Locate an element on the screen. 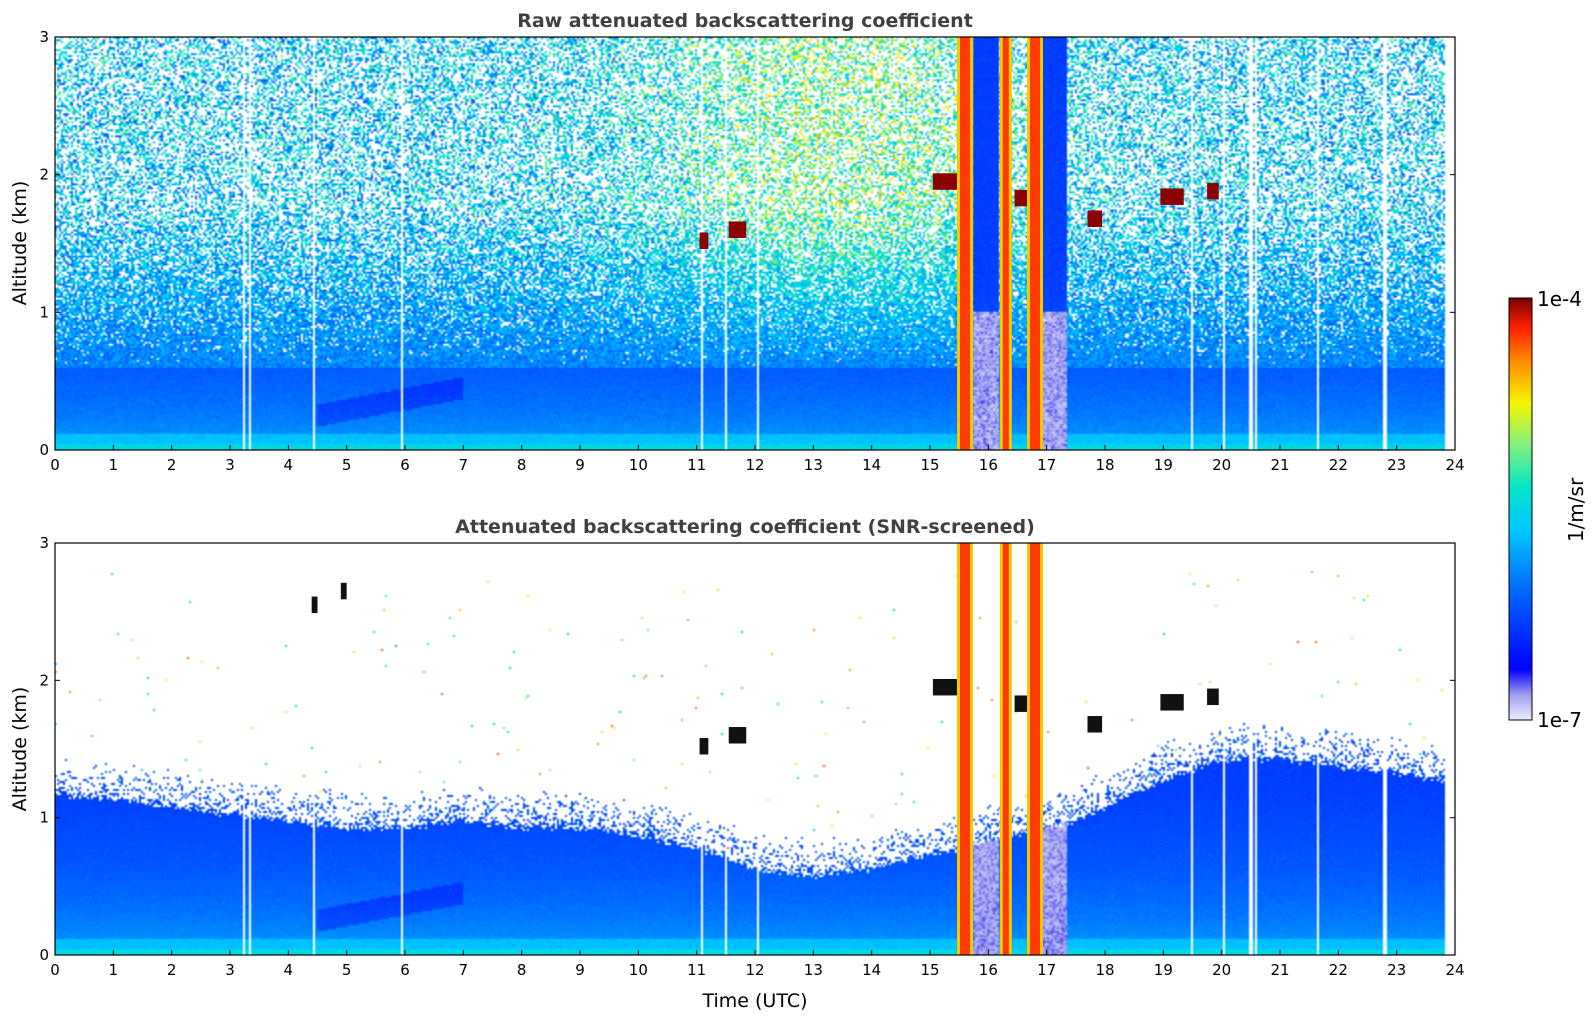 The height and width of the screenshot is (1020, 1595). colorbar-min-label: 1e-7 is located at coordinates (1559, 720).